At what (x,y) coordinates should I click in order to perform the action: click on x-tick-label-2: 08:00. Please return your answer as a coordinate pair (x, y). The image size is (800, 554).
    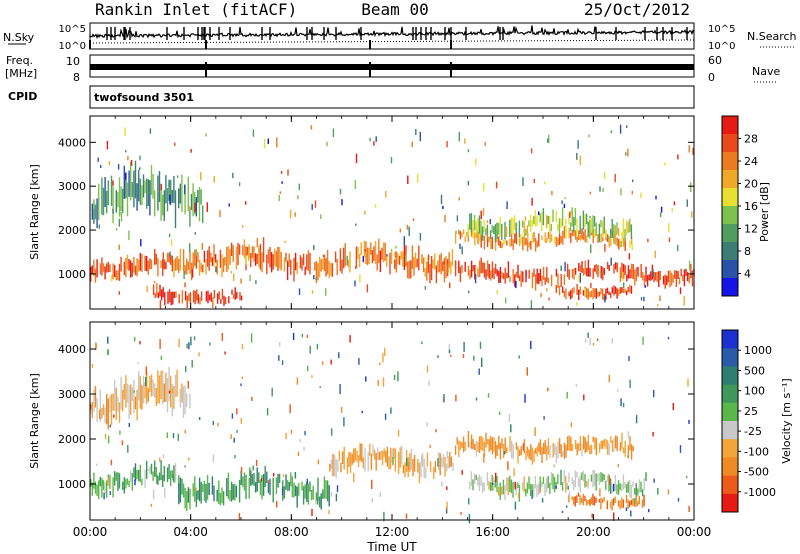
    Looking at the image, I should click on (291, 532).